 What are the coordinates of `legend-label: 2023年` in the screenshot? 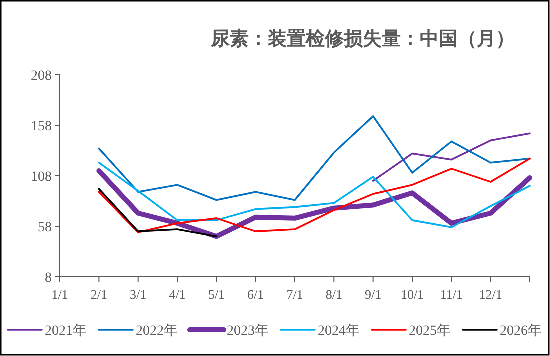 It's located at (248, 331).